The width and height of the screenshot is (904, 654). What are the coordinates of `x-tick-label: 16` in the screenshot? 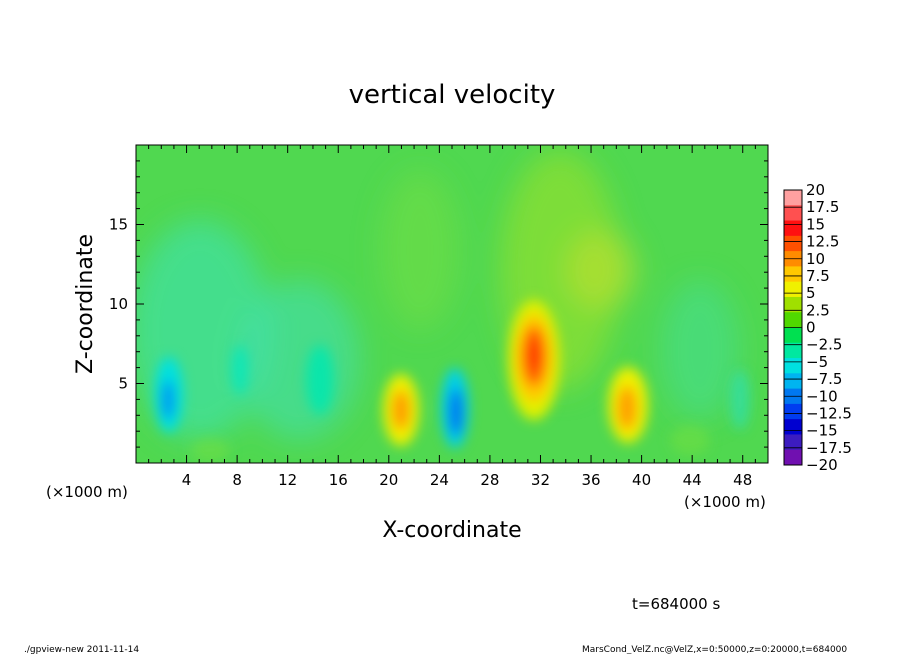 It's located at (338, 480).